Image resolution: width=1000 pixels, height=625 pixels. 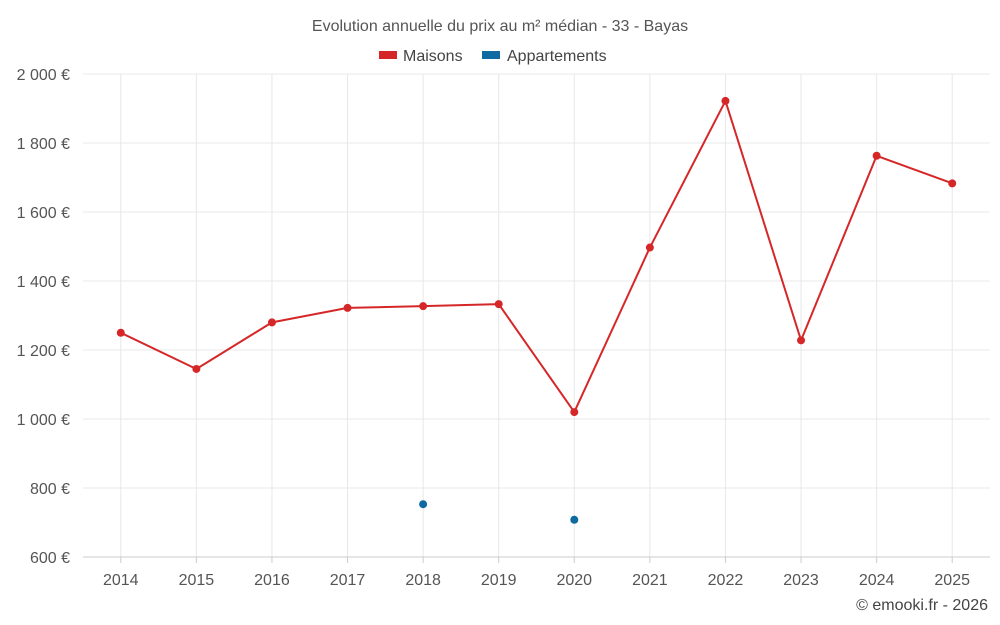 I want to click on y-tick-label: 1 800 €, so click(x=43, y=144).